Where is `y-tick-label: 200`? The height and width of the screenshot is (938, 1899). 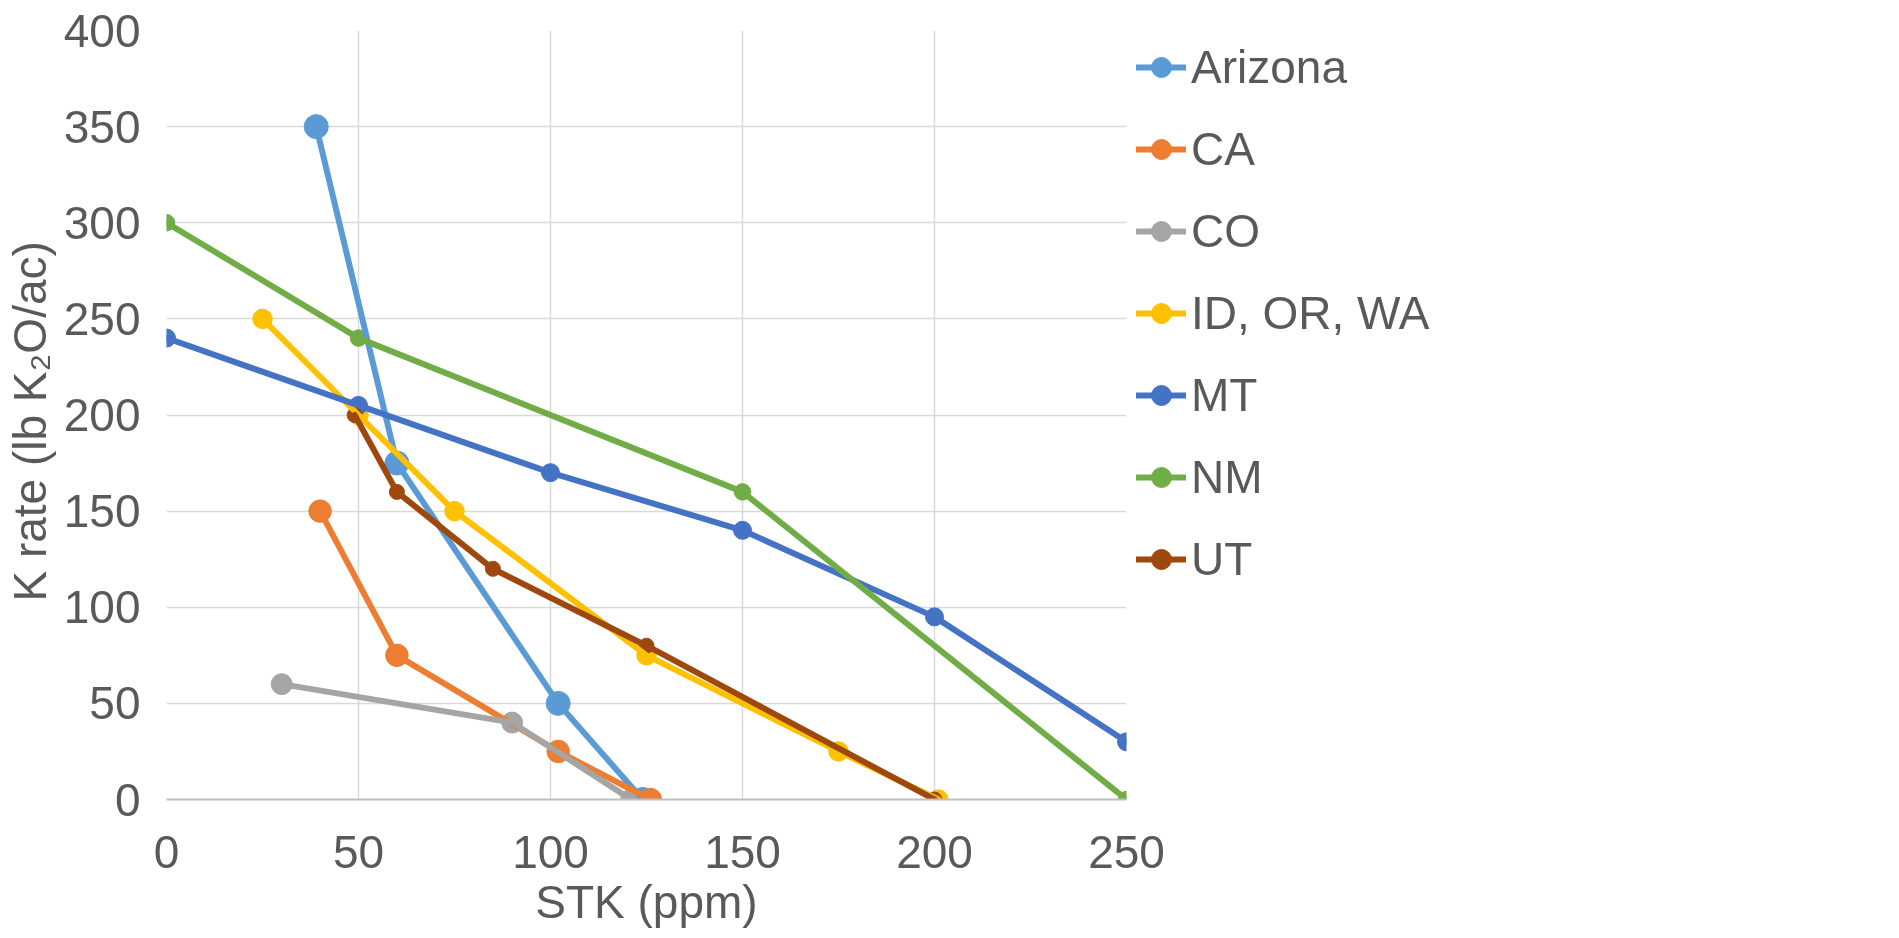
y-tick-label: 200 is located at coordinates (102, 415).